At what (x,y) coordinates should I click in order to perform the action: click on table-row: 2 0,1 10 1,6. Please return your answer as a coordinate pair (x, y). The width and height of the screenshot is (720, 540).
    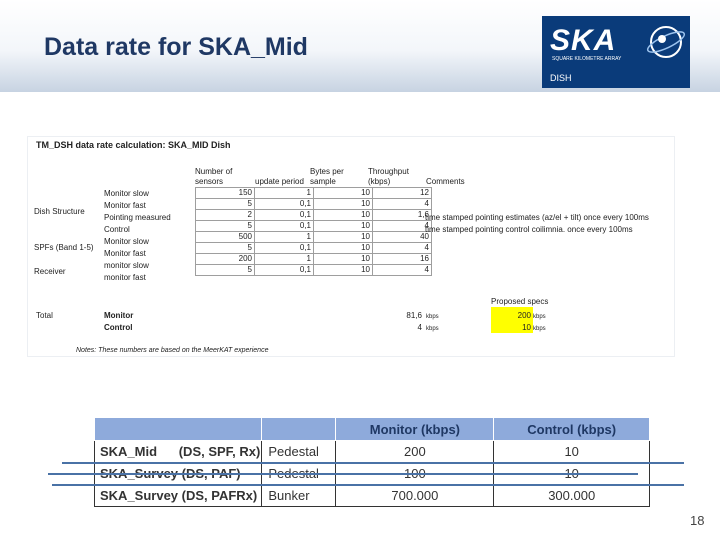
    Looking at the image, I should click on (313, 215).